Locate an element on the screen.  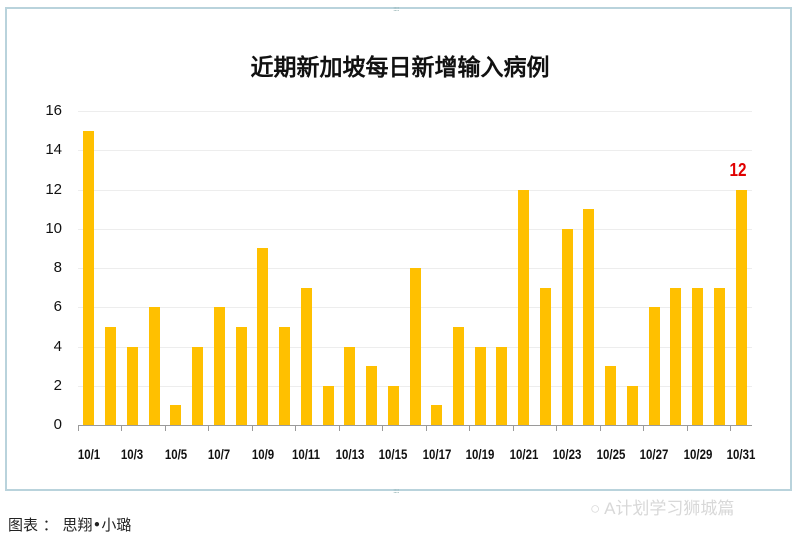
chart-title: 近期新加坡每日新增输入病例 is located at coordinates (400, 68).